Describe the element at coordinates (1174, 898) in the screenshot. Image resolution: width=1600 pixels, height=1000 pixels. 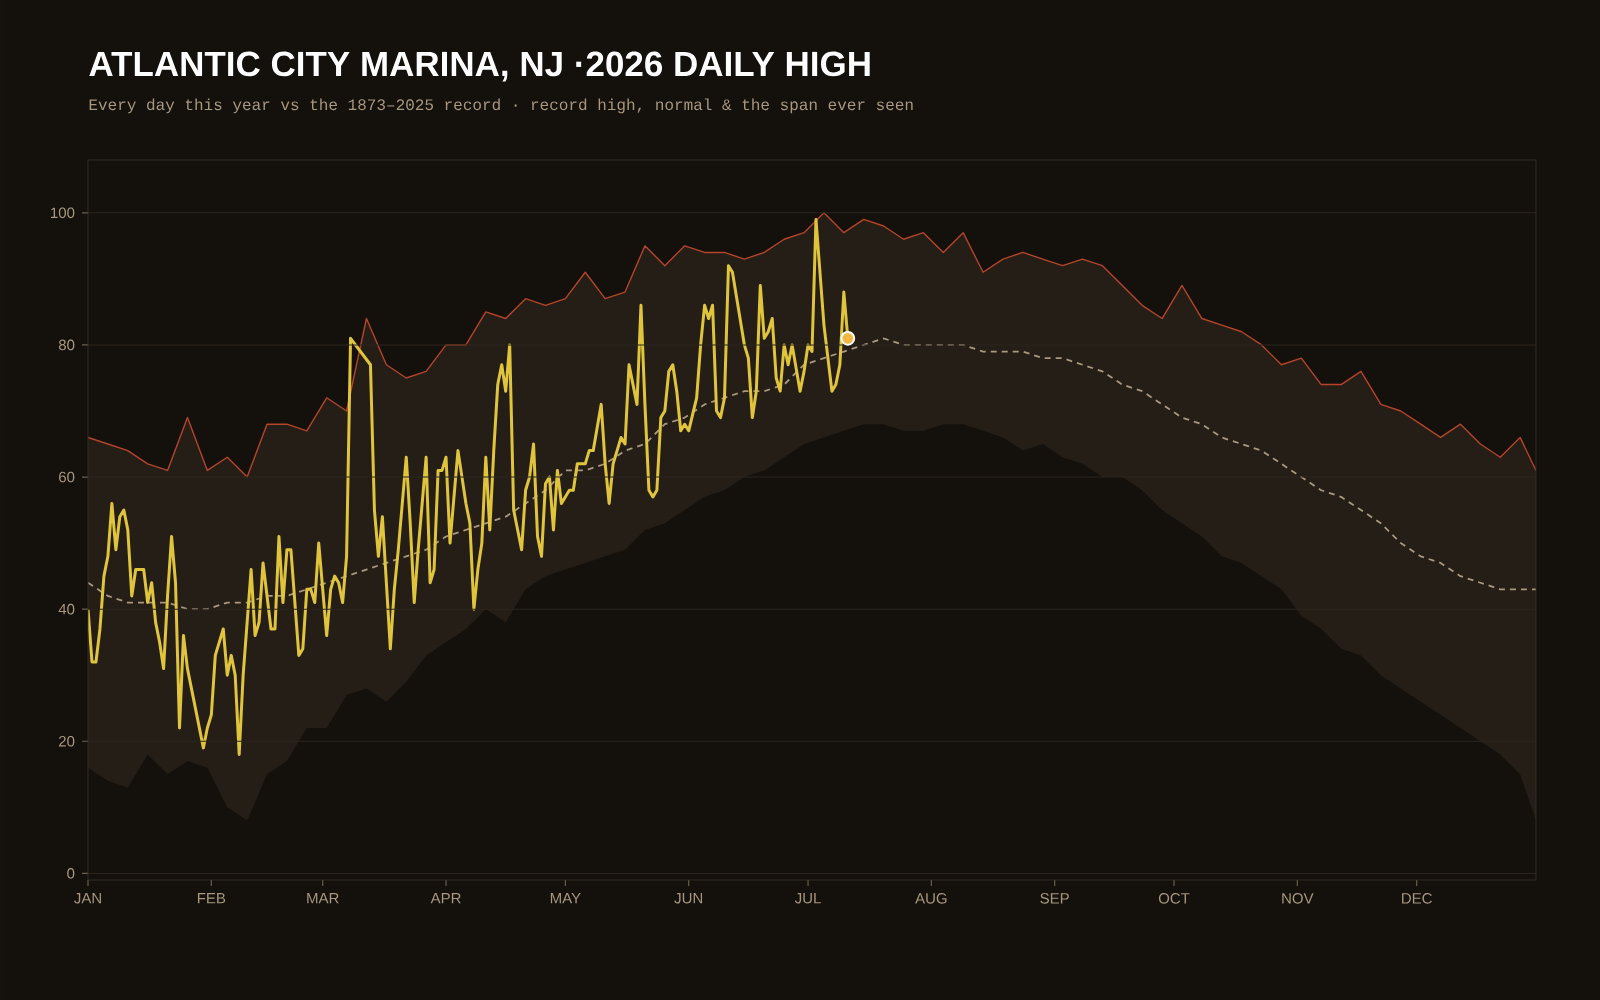
I see `x-tick-label: OCT` at that location.